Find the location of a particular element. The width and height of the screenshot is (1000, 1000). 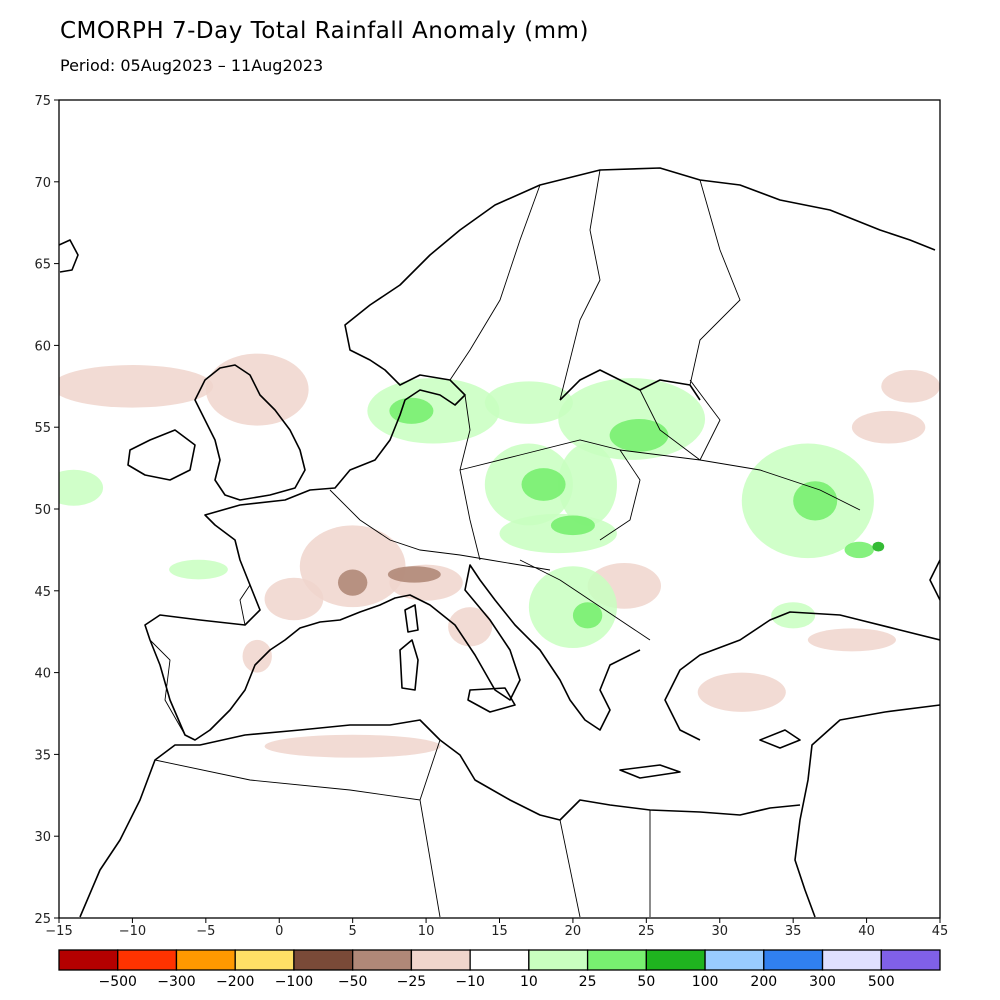

map-title: CMORPH 7-Day Total Rainfall Anomaly (mm) is located at coordinates (324, 31).